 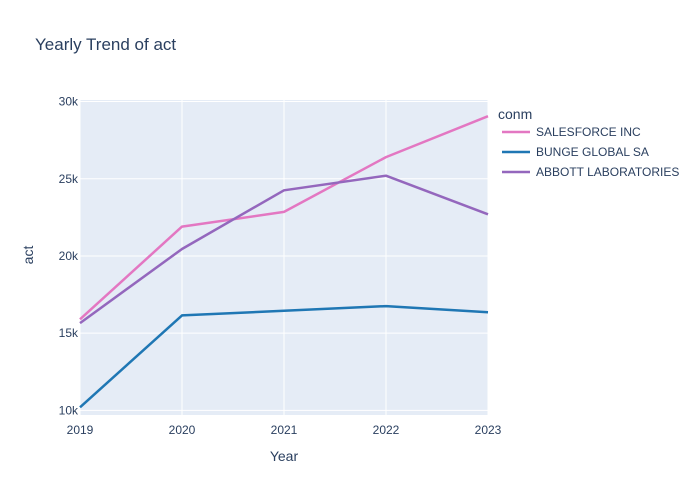 I want to click on x-tick-label: 2023, so click(x=488, y=430).